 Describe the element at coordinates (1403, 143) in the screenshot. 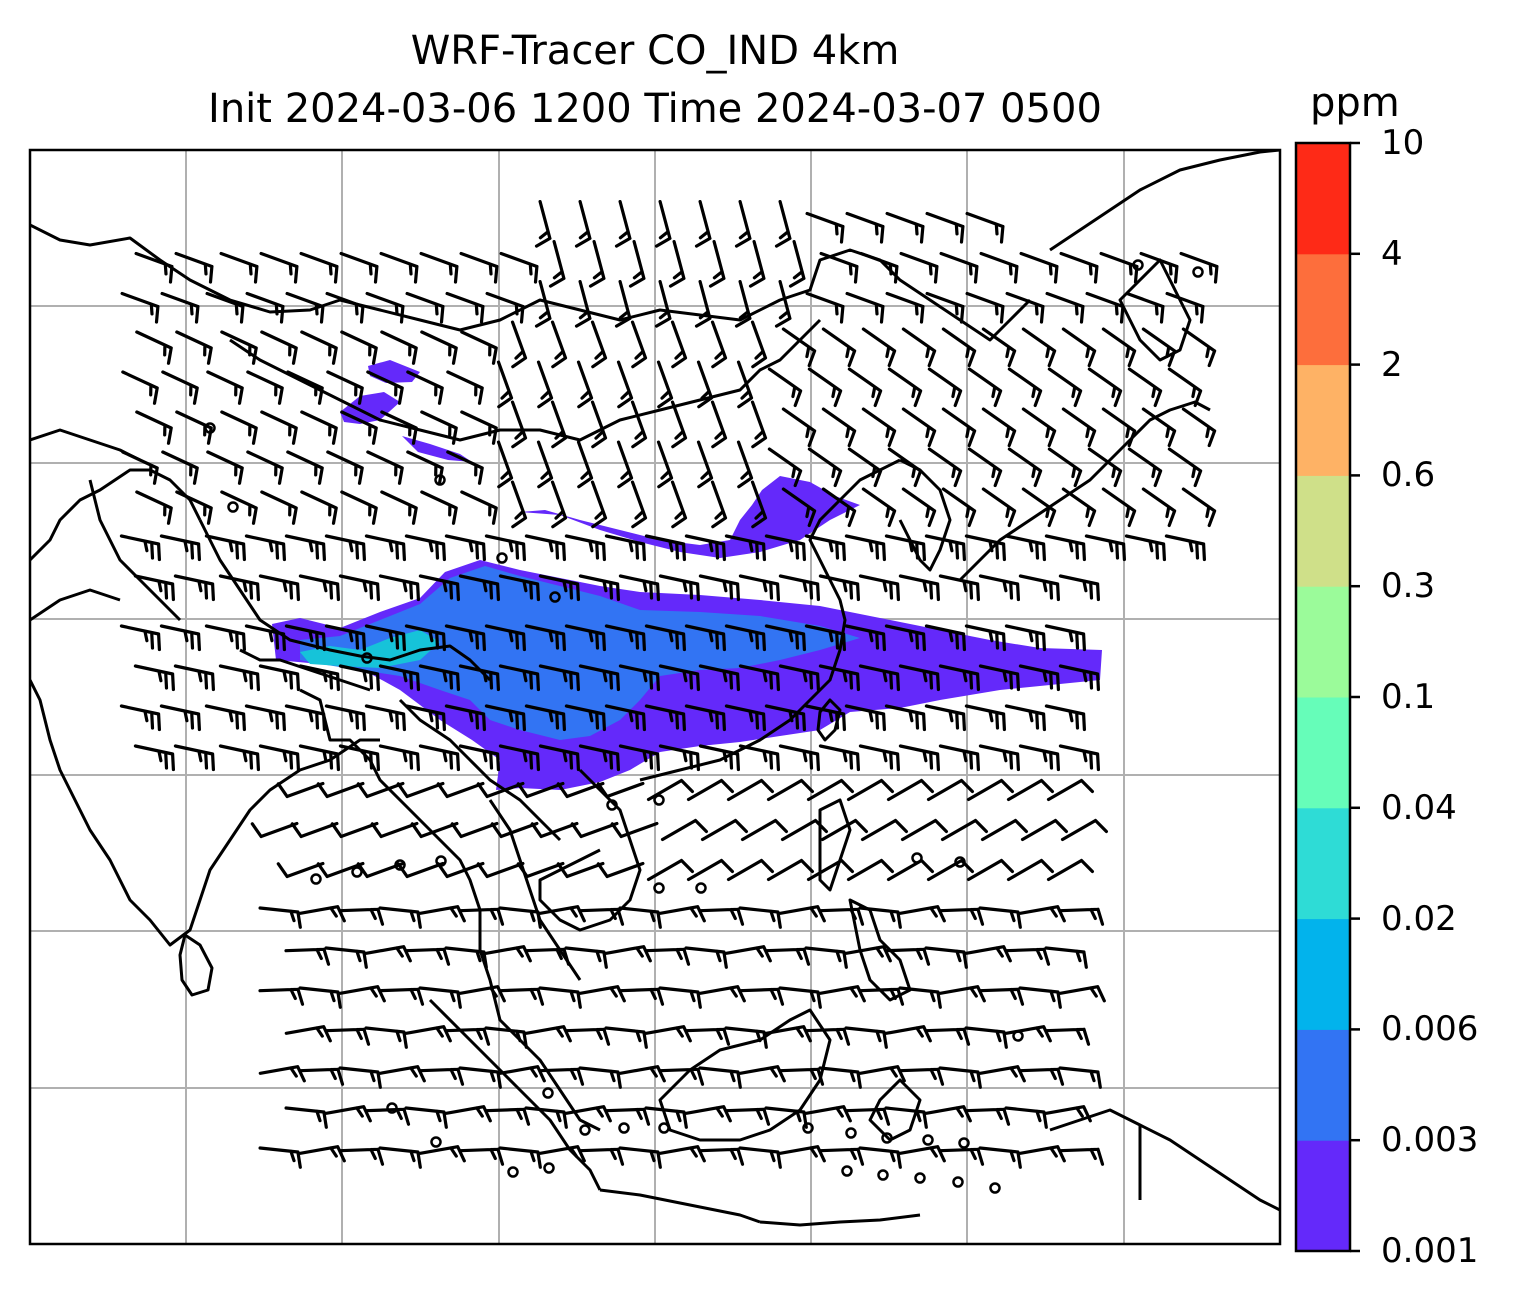

I see `colorbar-tick-label: 10` at that location.